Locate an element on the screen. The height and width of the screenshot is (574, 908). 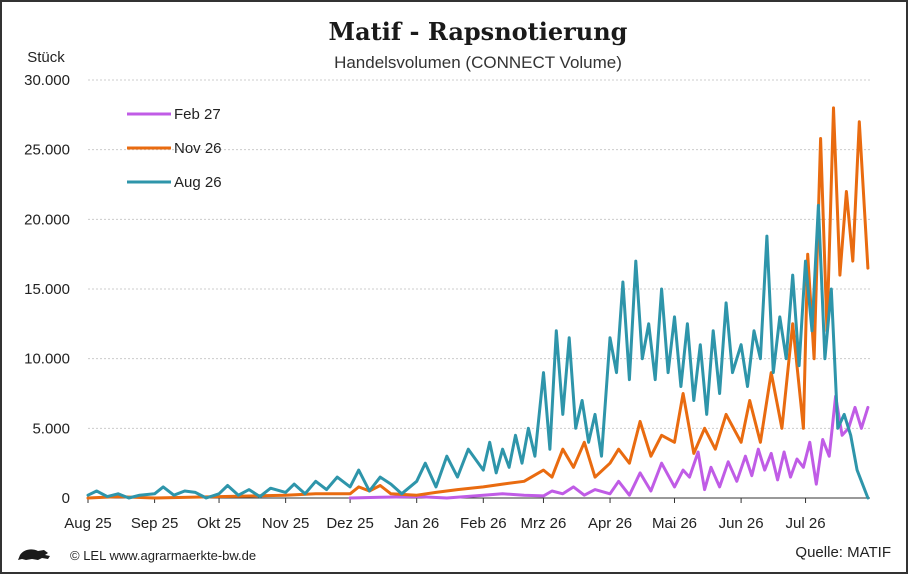
x-tick-label: Jun 26 is located at coordinates (741, 523).